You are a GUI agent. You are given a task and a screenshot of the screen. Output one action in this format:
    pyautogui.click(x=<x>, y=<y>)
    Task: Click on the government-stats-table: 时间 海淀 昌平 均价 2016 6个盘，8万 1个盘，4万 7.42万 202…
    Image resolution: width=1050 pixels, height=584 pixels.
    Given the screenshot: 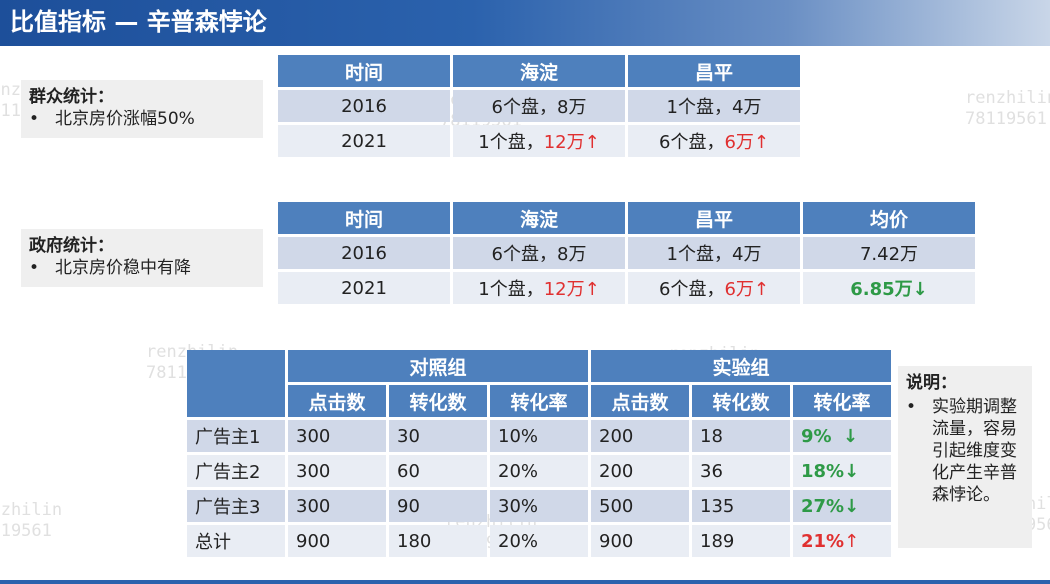 What is the action you would take?
    pyautogui.click(x=626, y=253)
    